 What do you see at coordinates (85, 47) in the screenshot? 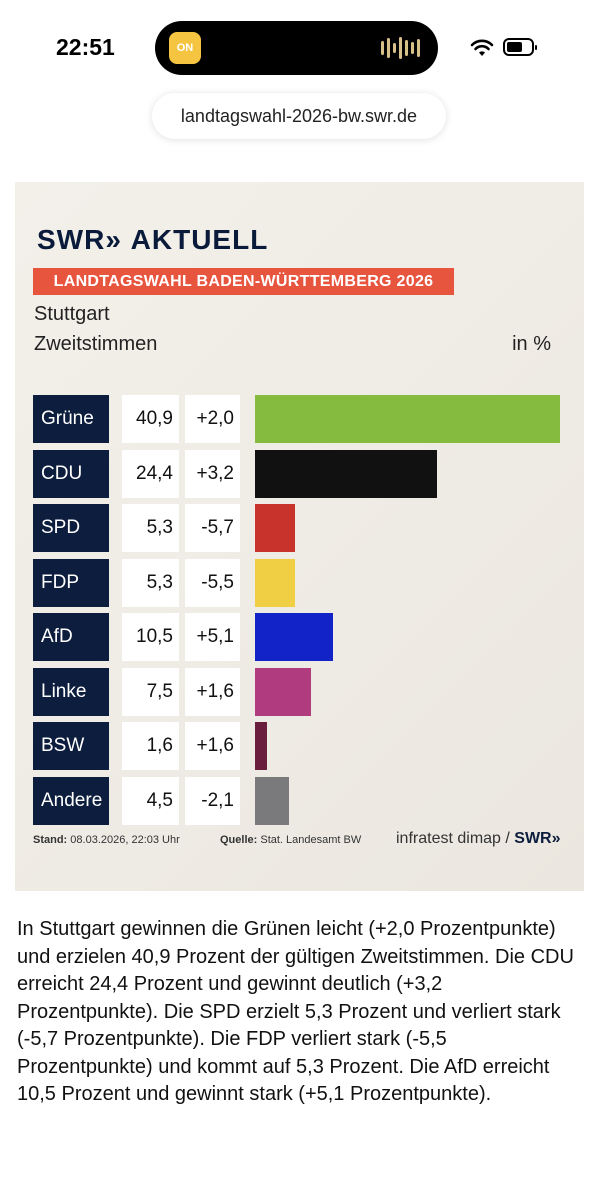
I see `status-time: 22:51` at bounding box center [85, 47].